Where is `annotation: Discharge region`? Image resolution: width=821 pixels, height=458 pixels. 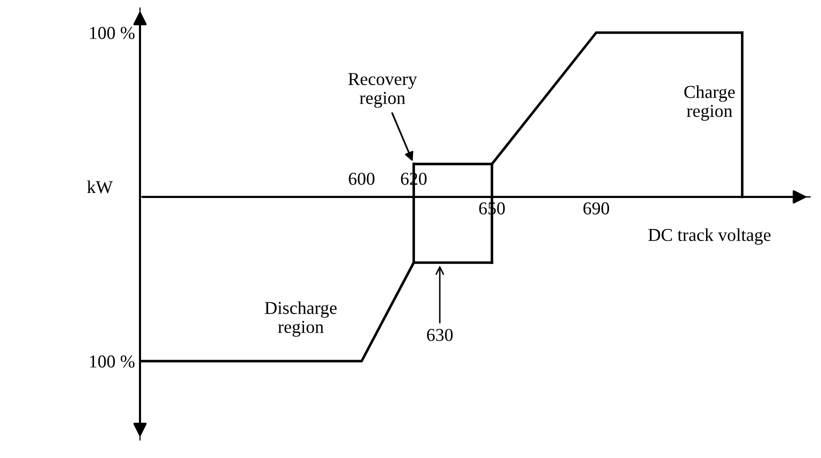 annotation: Discharge region is located at coordinates (300, 319).